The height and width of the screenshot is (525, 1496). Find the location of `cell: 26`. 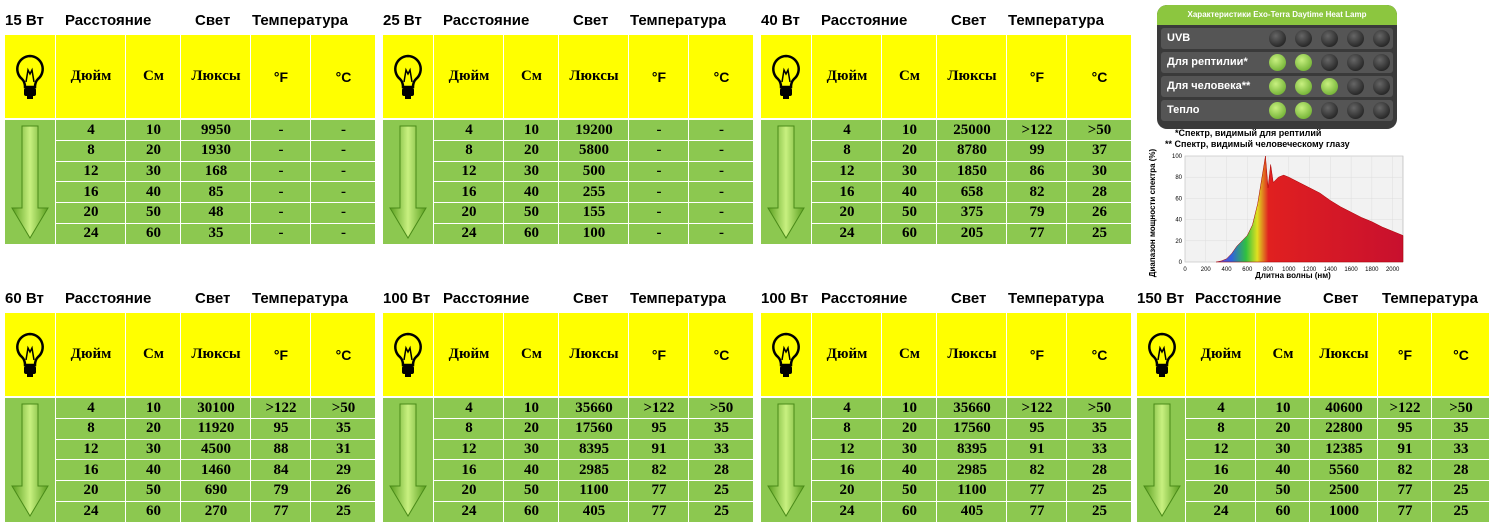

cell: 26 is located at coordinates (343, 491).